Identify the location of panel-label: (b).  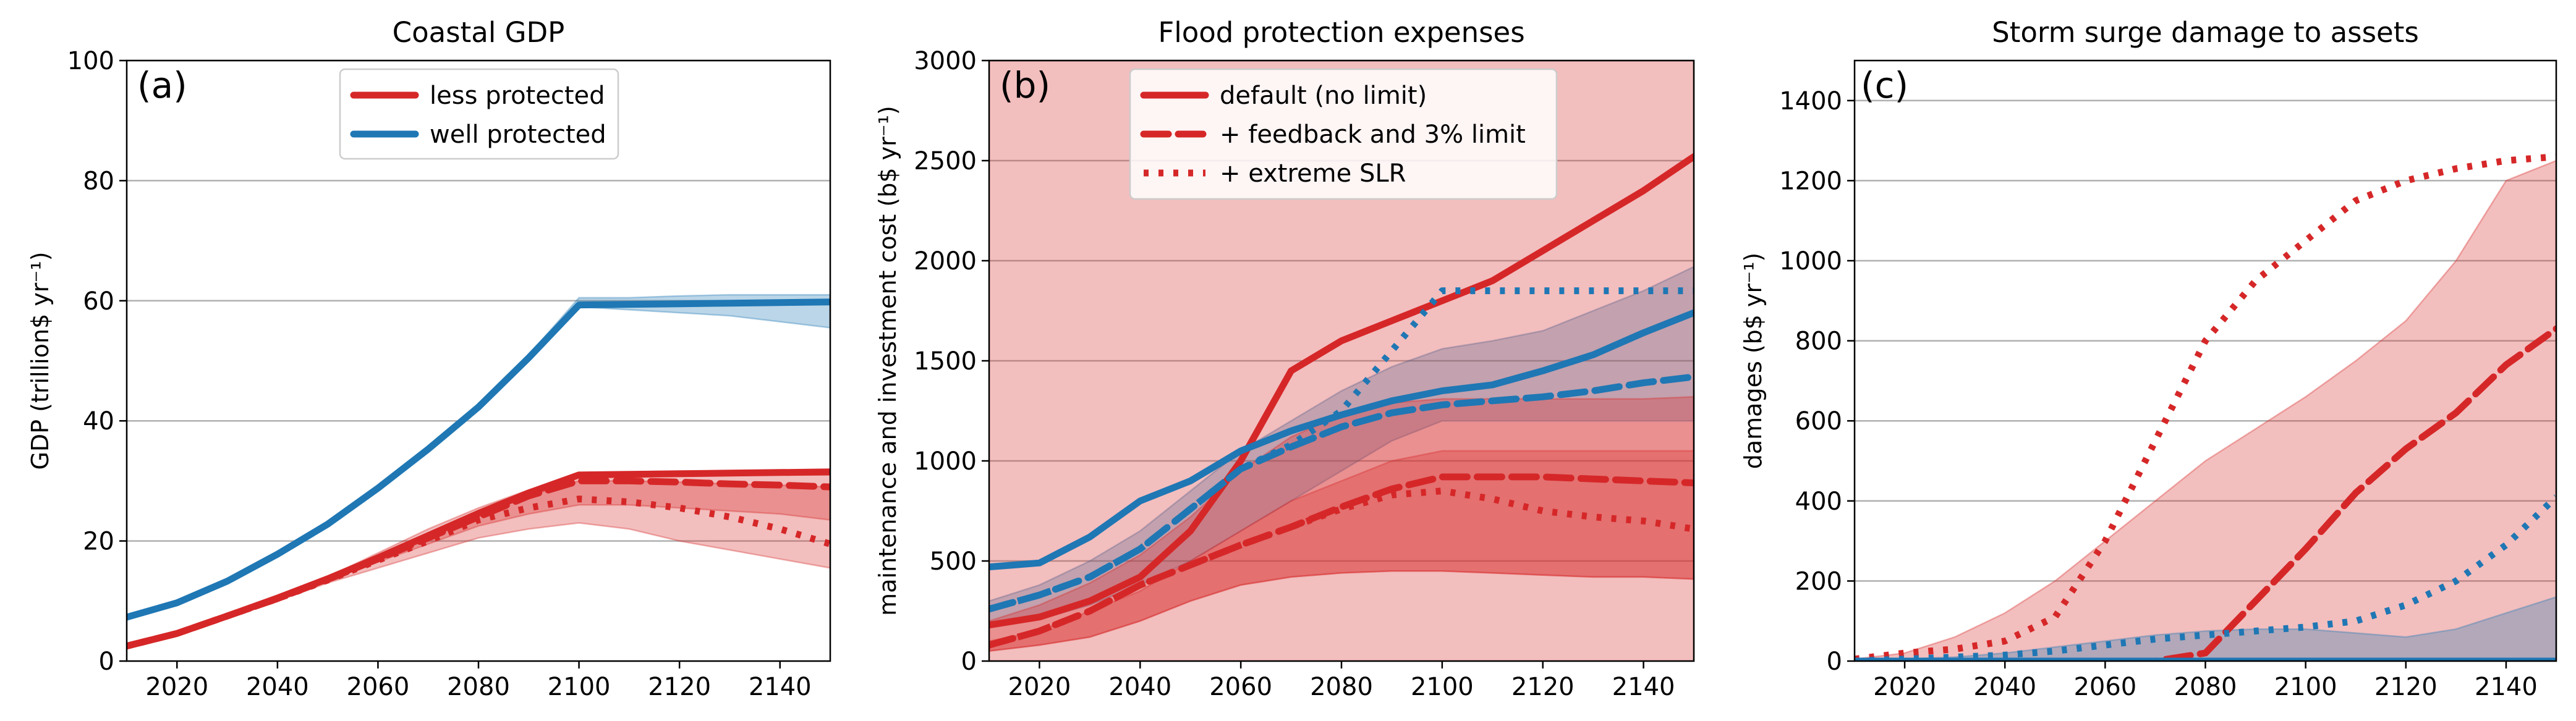
(1025, 85).